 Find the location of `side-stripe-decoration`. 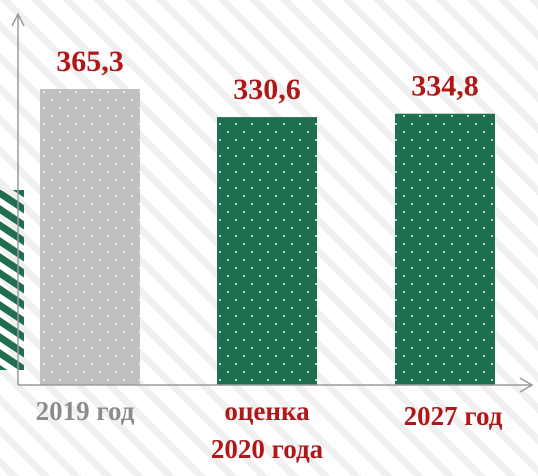

side-stripe-decoration is located at coordinates (12, 280).